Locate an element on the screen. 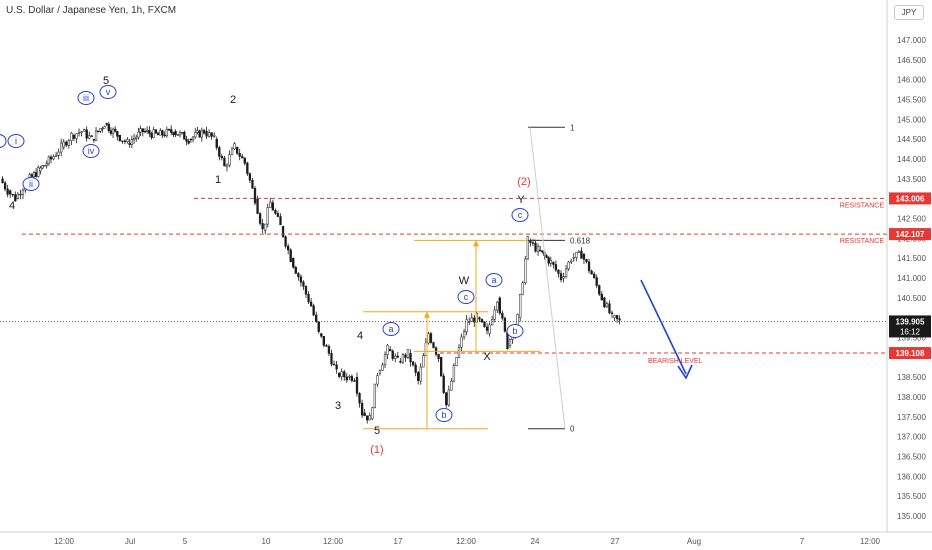 This screenshot has height=550, width=932. price-tick-label: 146.000 is located at coordinates (911, 80).